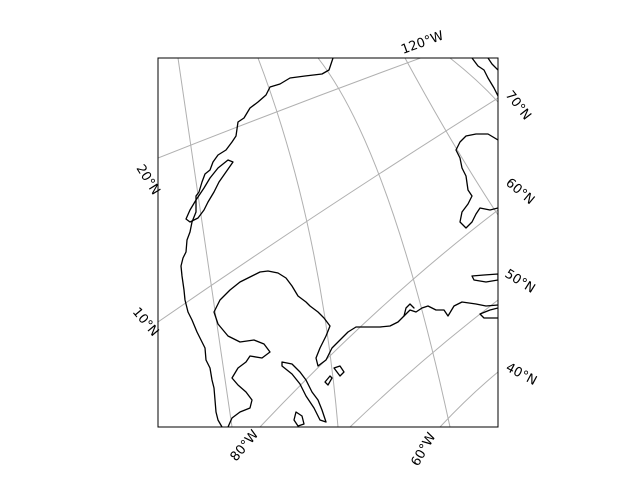 The width and height of the screenshot is (640, 480). Describe the element at coordinates (521, 374) in the screenshot. I see `latitude-label-40n: 40°N` at that location.